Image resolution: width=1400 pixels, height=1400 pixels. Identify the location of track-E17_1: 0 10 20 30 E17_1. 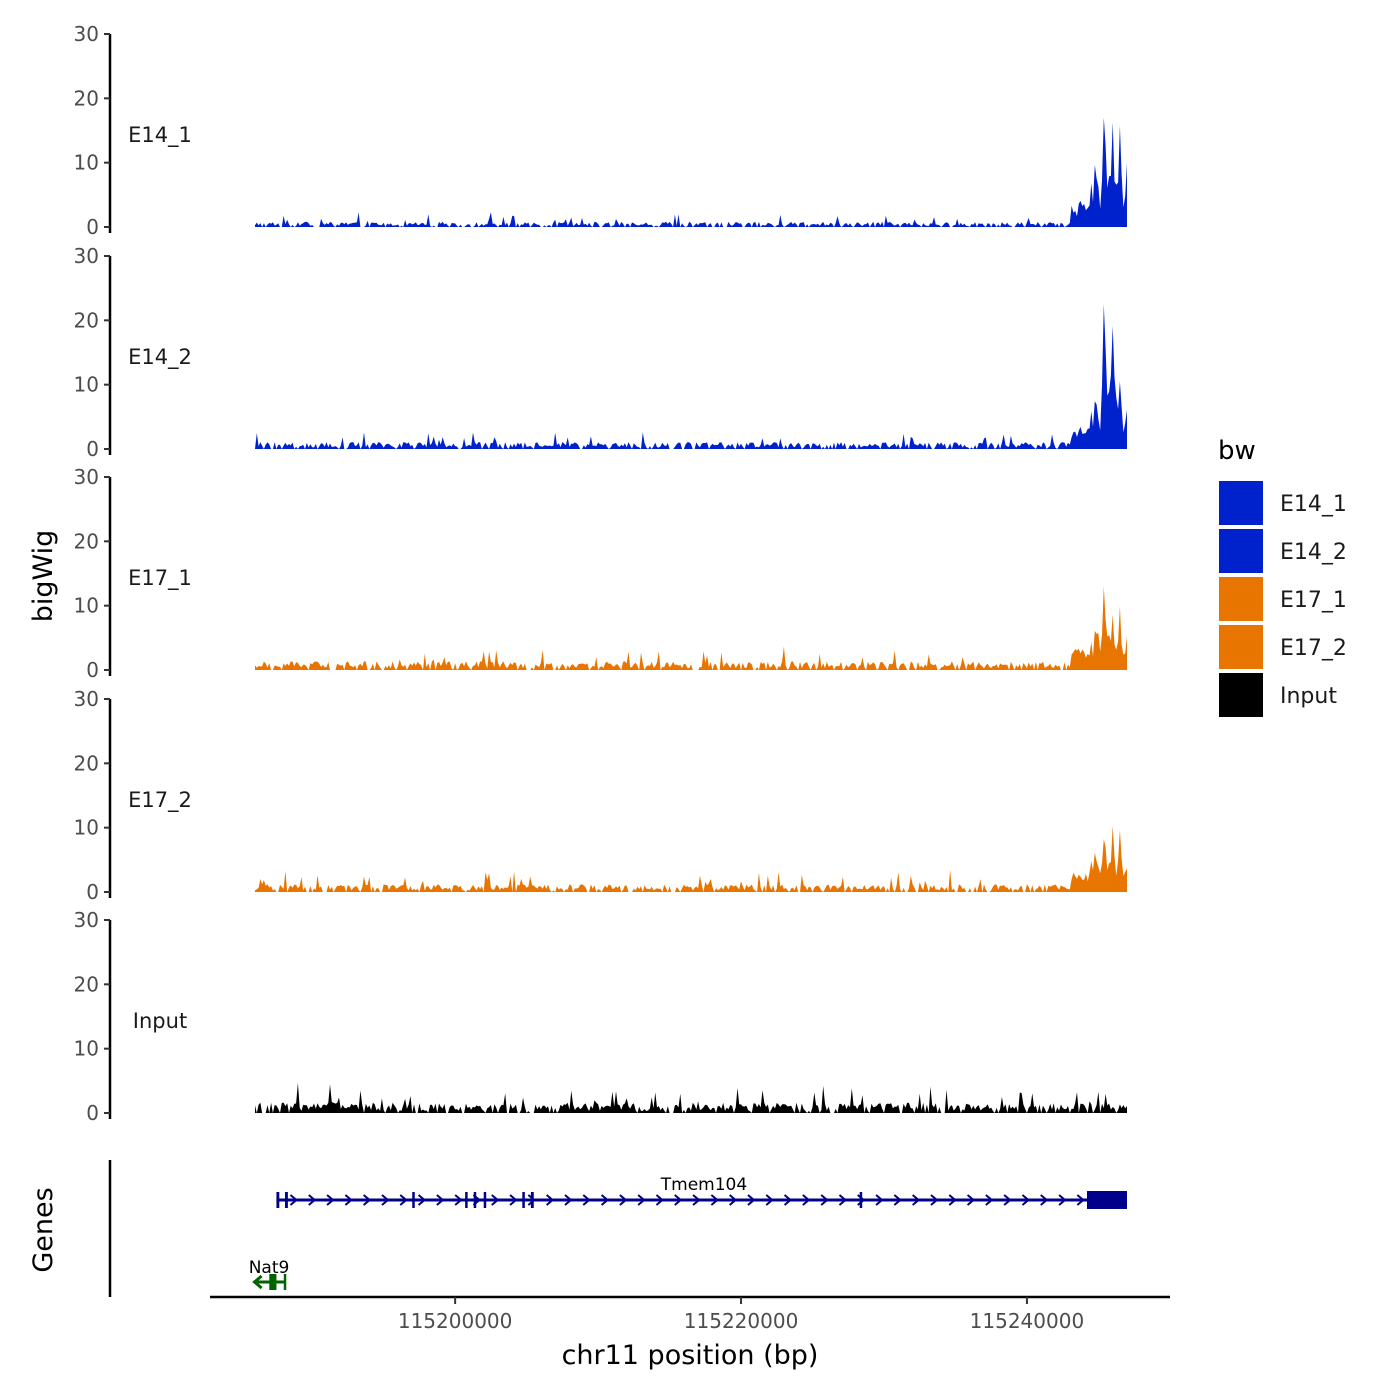
(600, 573).